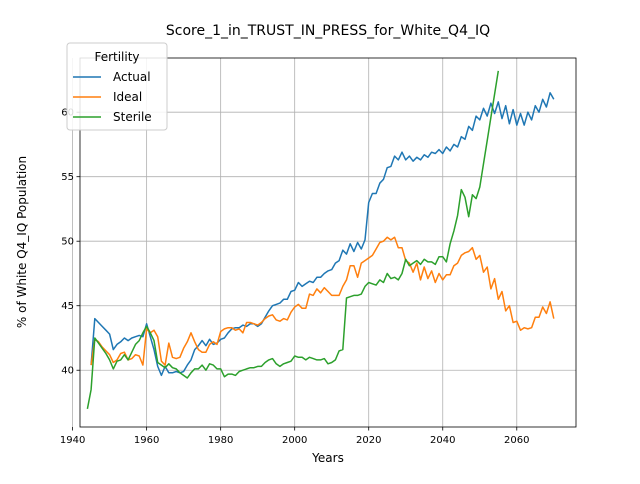 This screenshot has width=640, height=484. I want to click on legend-box, so click(117, 86).